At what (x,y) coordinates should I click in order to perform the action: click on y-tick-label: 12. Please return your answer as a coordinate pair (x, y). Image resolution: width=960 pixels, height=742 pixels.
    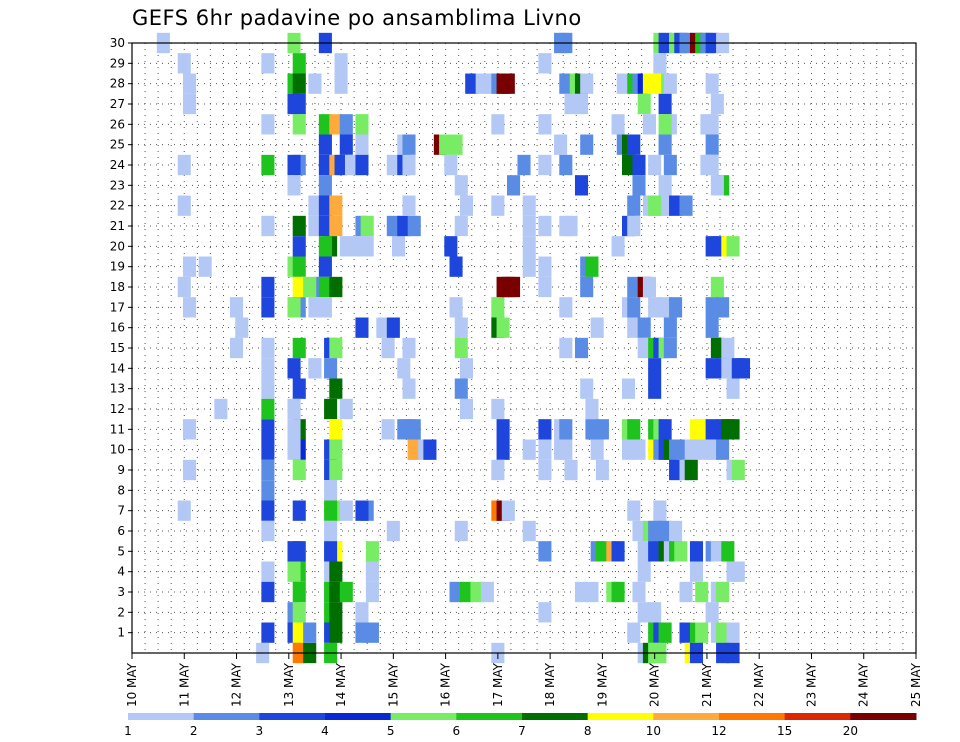
    Looking at the image, I should click on (117, 409).